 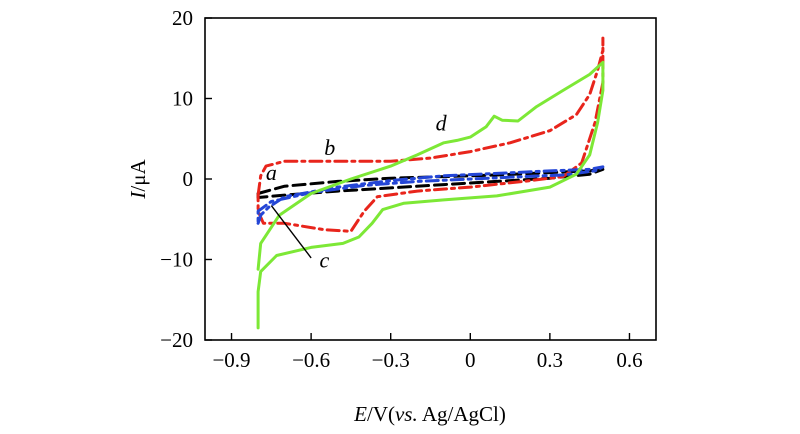 I want to click on x-axis-var: E, so click(x=360, y=414).